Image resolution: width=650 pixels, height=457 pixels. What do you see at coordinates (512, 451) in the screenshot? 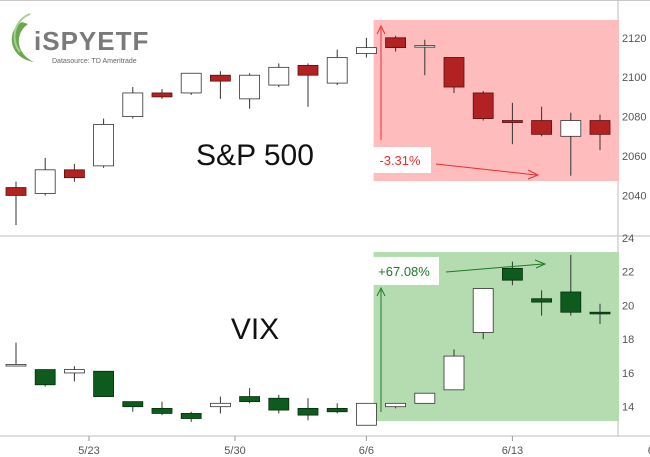
I see `x-tick-label: 6/13` at bounding box center [512, 451].